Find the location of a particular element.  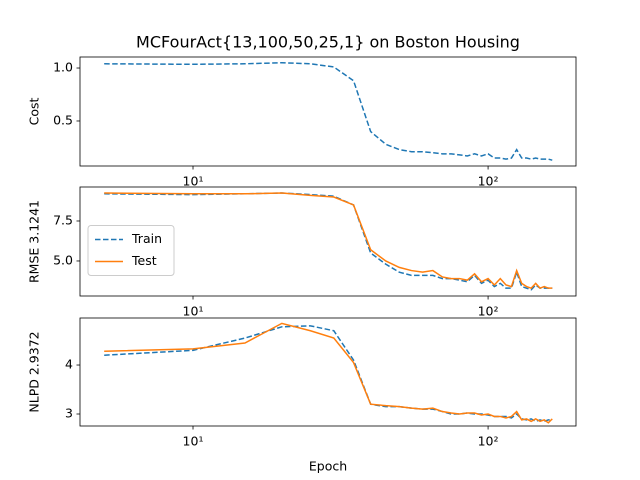

y-axis-label: Cost is located at coordinates (34, 112).